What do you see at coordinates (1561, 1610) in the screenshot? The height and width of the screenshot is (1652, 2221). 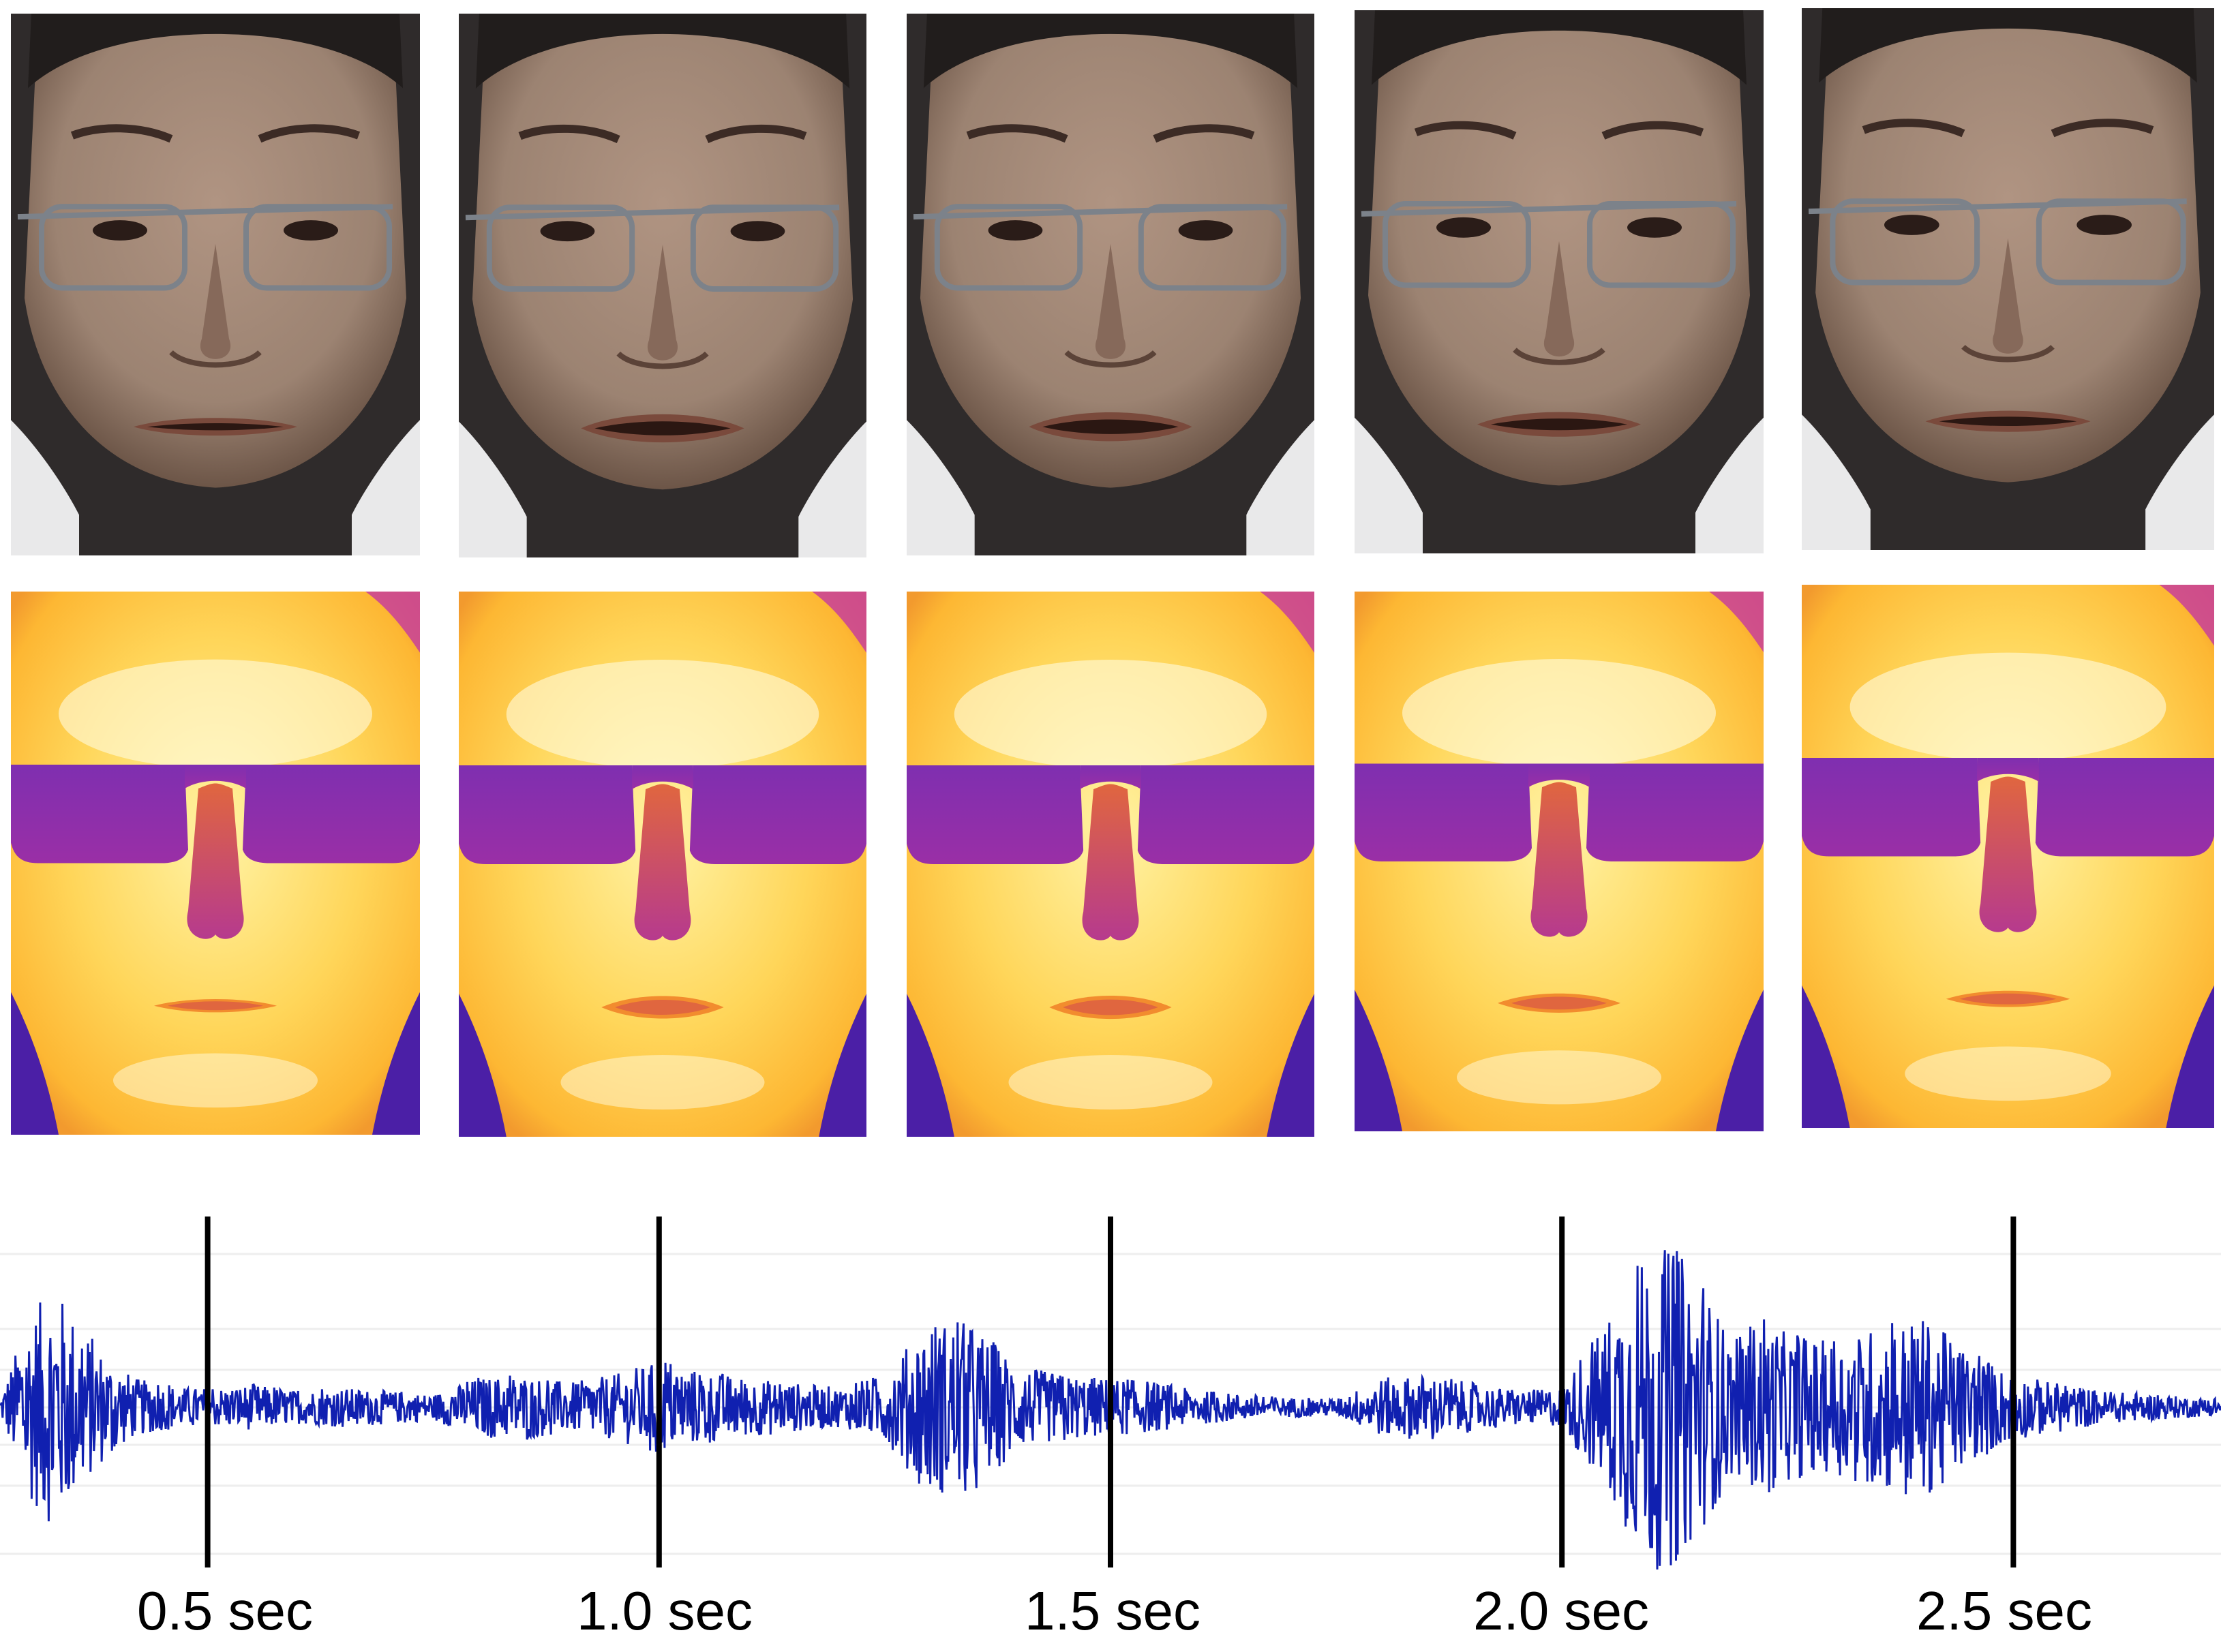 I see `time-label-2-0: 2.0 sec` at bounding box center [1561, 1610].